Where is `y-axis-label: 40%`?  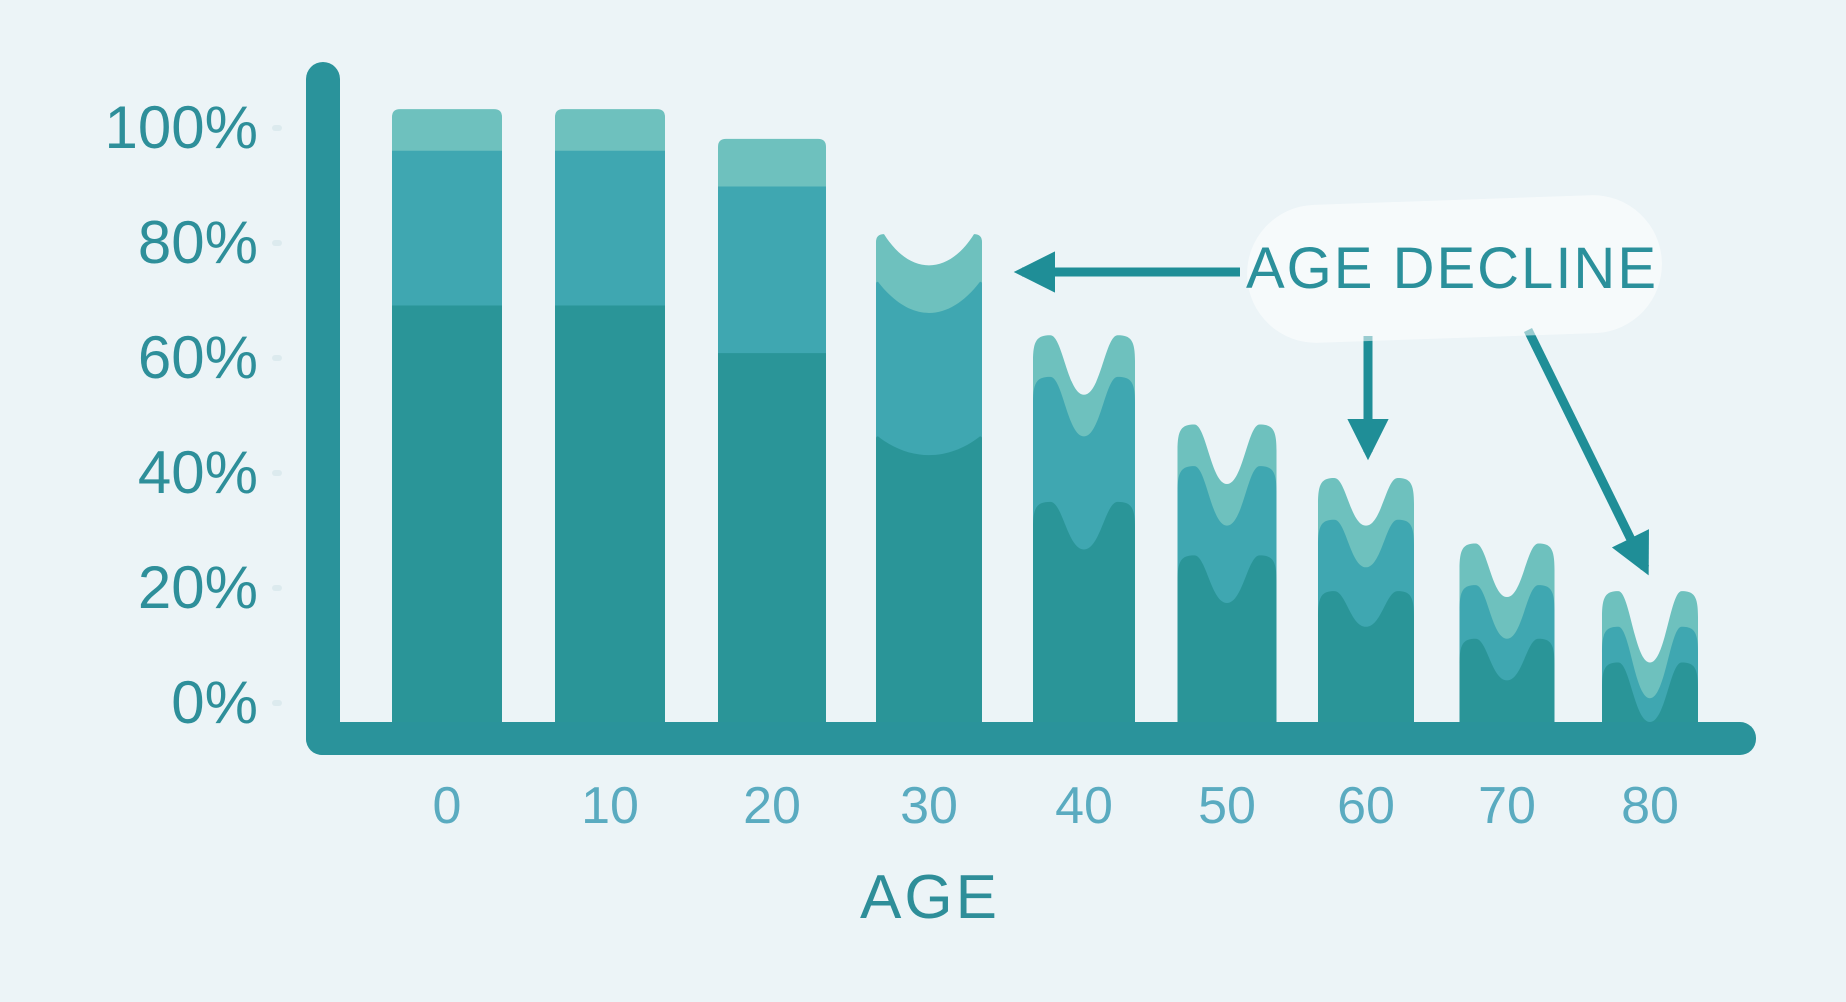 y-axis-label: 40% is located at coordinates (197, 472).